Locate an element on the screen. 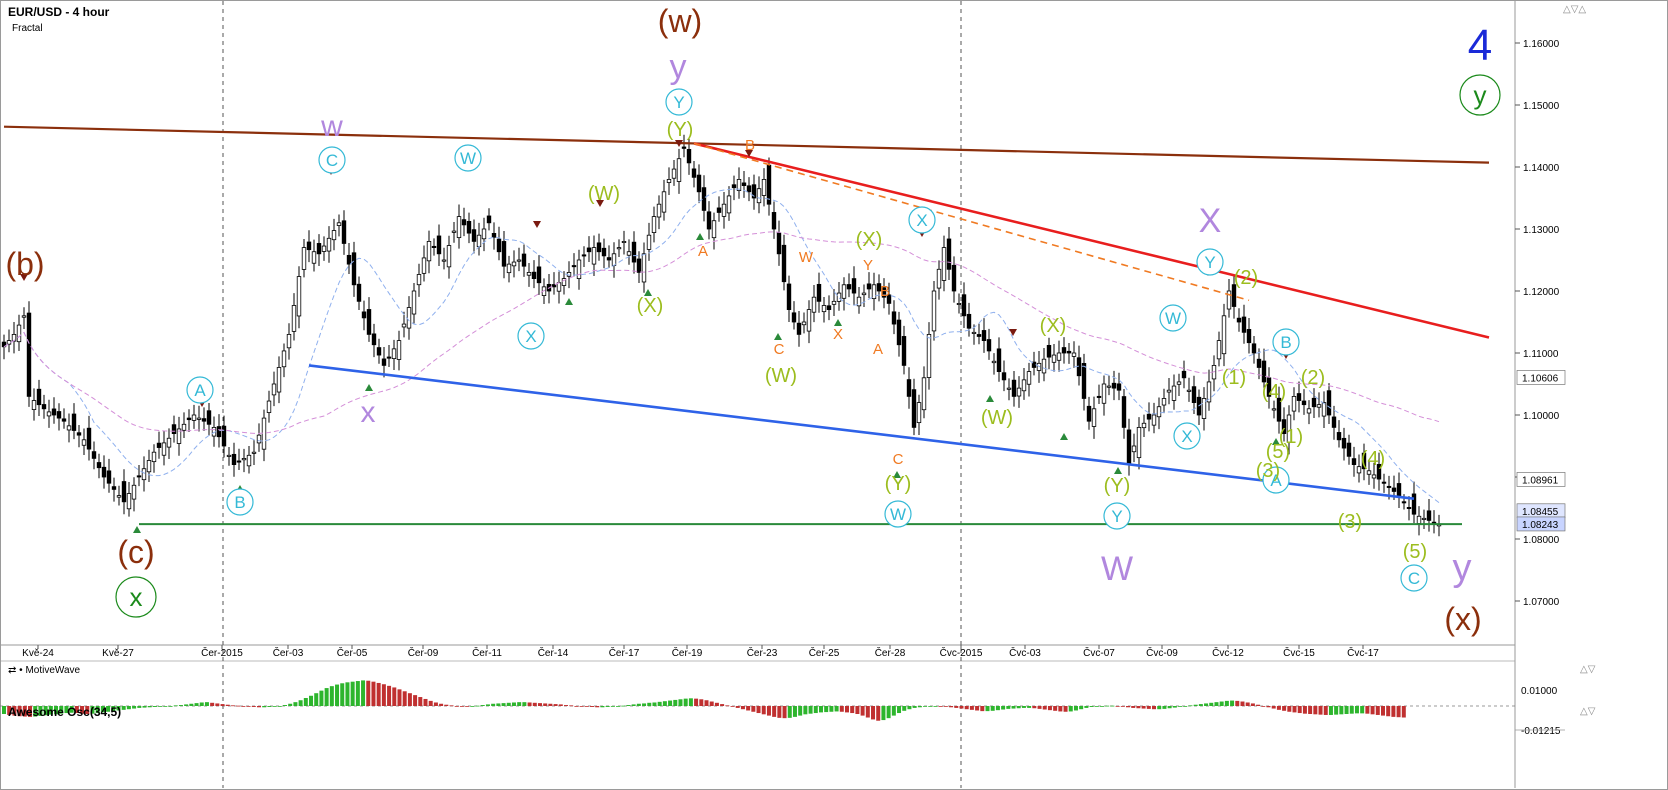 The width and height of the screenshot is (1668, 790). wave-label-lg_X3: (X) is located at coordinates (1053, 326).